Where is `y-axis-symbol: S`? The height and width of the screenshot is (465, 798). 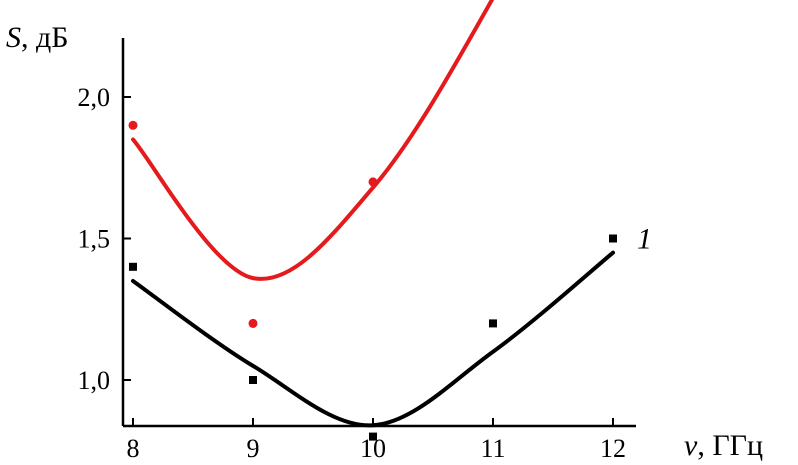 y-axis-symbol: S is located at coordinates (13, 37).